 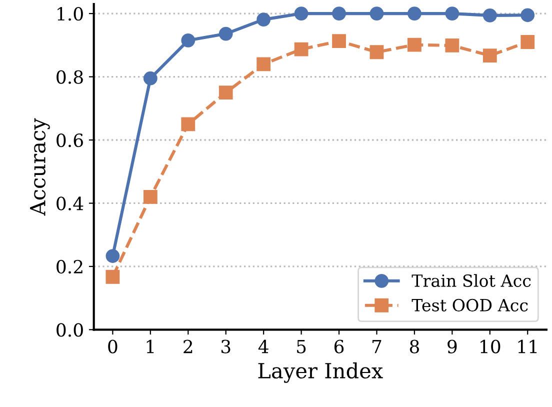 I want to click on y-axis-title: Accuracy, so click(x=40, y=167).